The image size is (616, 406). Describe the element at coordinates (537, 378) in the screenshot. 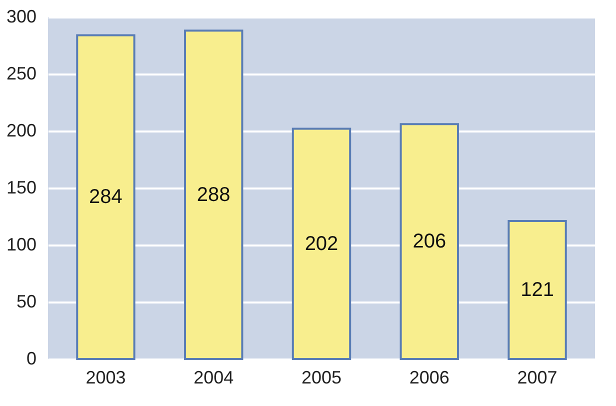

I see `x-tick-label: 2007` at that location.